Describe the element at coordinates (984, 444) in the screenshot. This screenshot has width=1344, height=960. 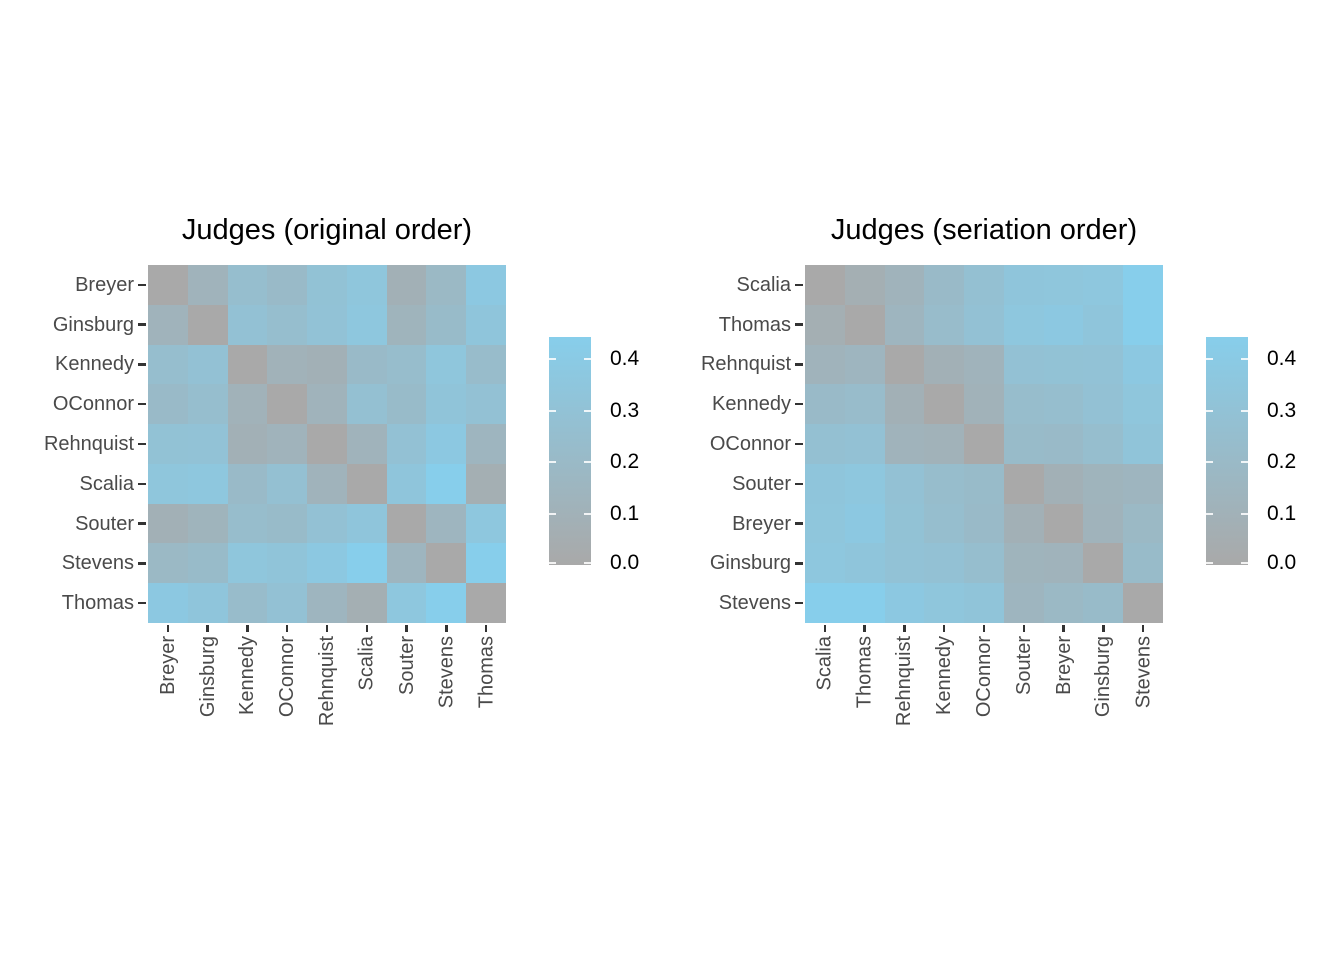
I see `heatmap-seriation-order` at that location.